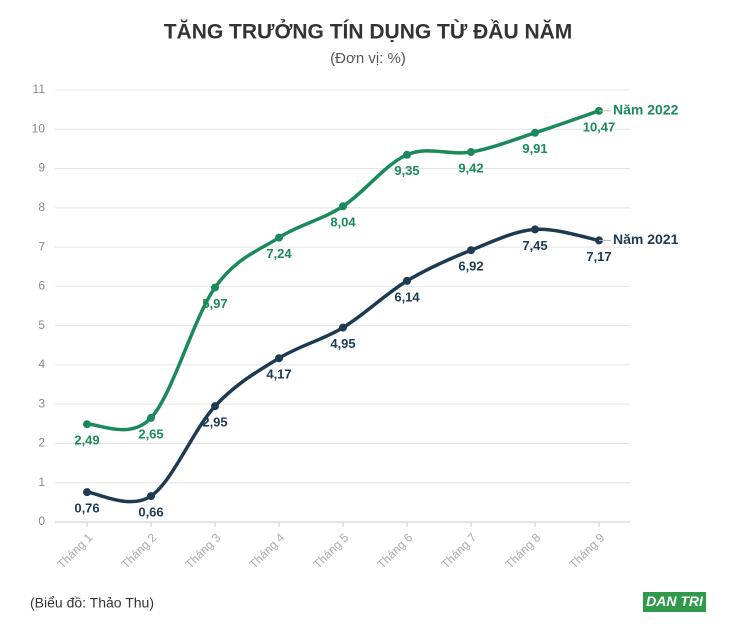 Image resolution: width=730 pixels, height=627 pixels. What do you see at coordinates (138, 550) in the screenshot?
I see `x-tick-label: Tháng 2` at bounding box center [138, 550].